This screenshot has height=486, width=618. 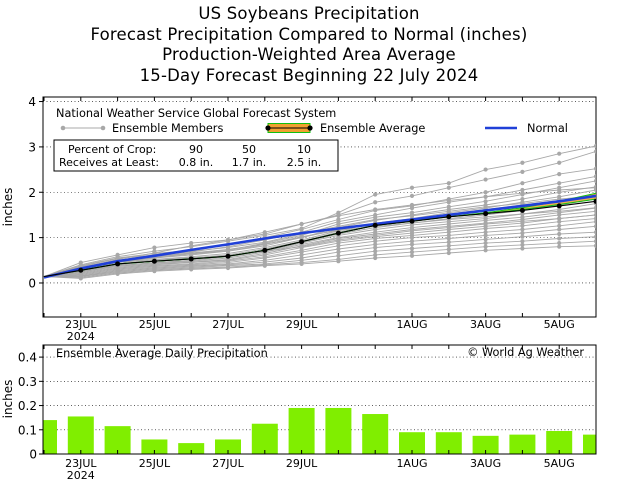 I want to click on crop-percent-90: 90, so click(x=196, y=149).